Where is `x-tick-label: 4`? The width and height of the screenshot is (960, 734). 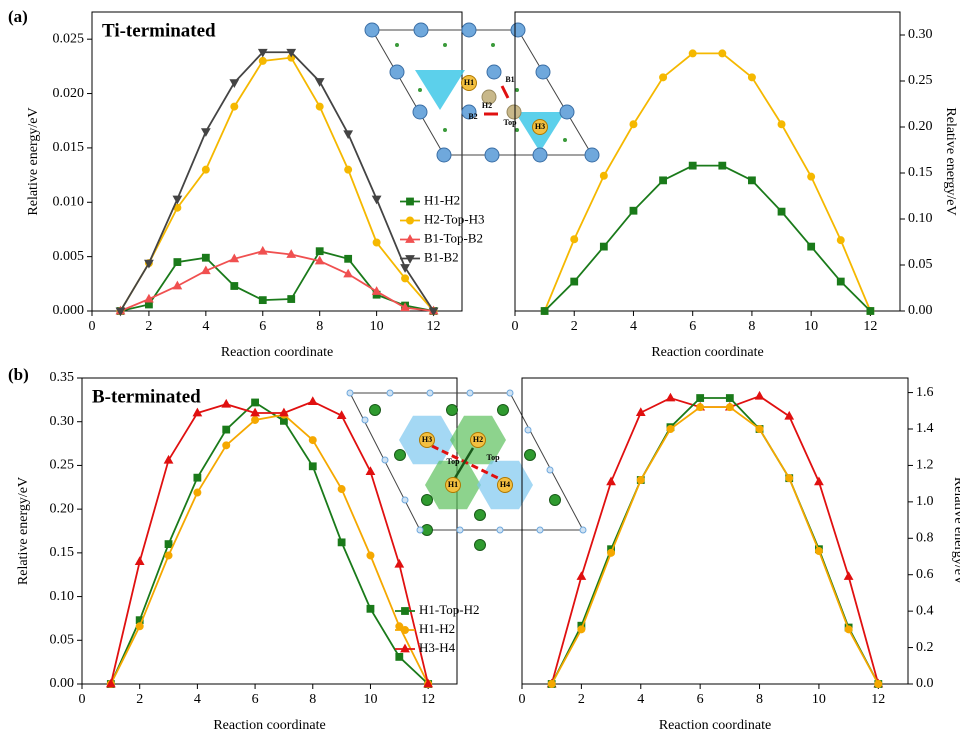 x-tick-label: 4 is located at coordinates (205, 326).